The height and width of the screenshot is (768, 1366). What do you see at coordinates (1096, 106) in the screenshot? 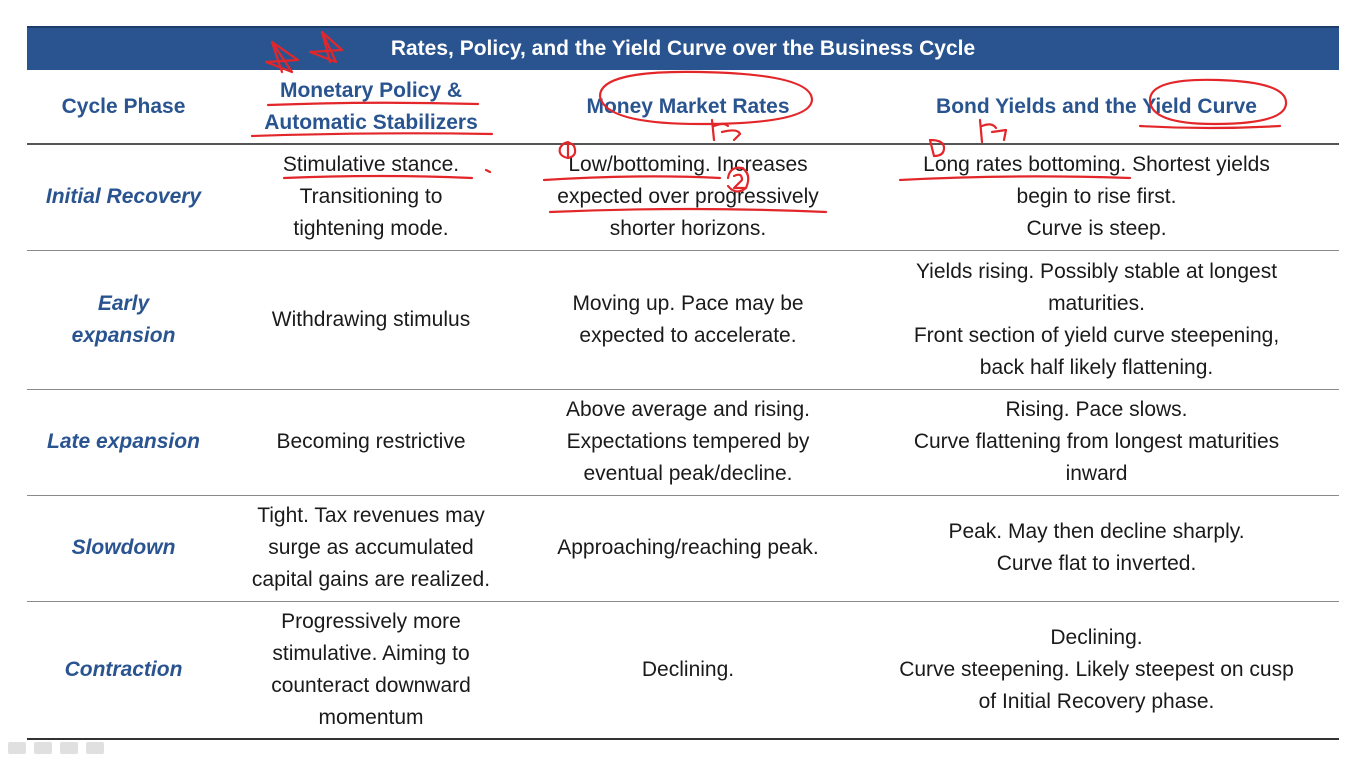
I see `header-bond-yields: Bond Yields and the Yield Curve` at bounding box center [1096, 106].